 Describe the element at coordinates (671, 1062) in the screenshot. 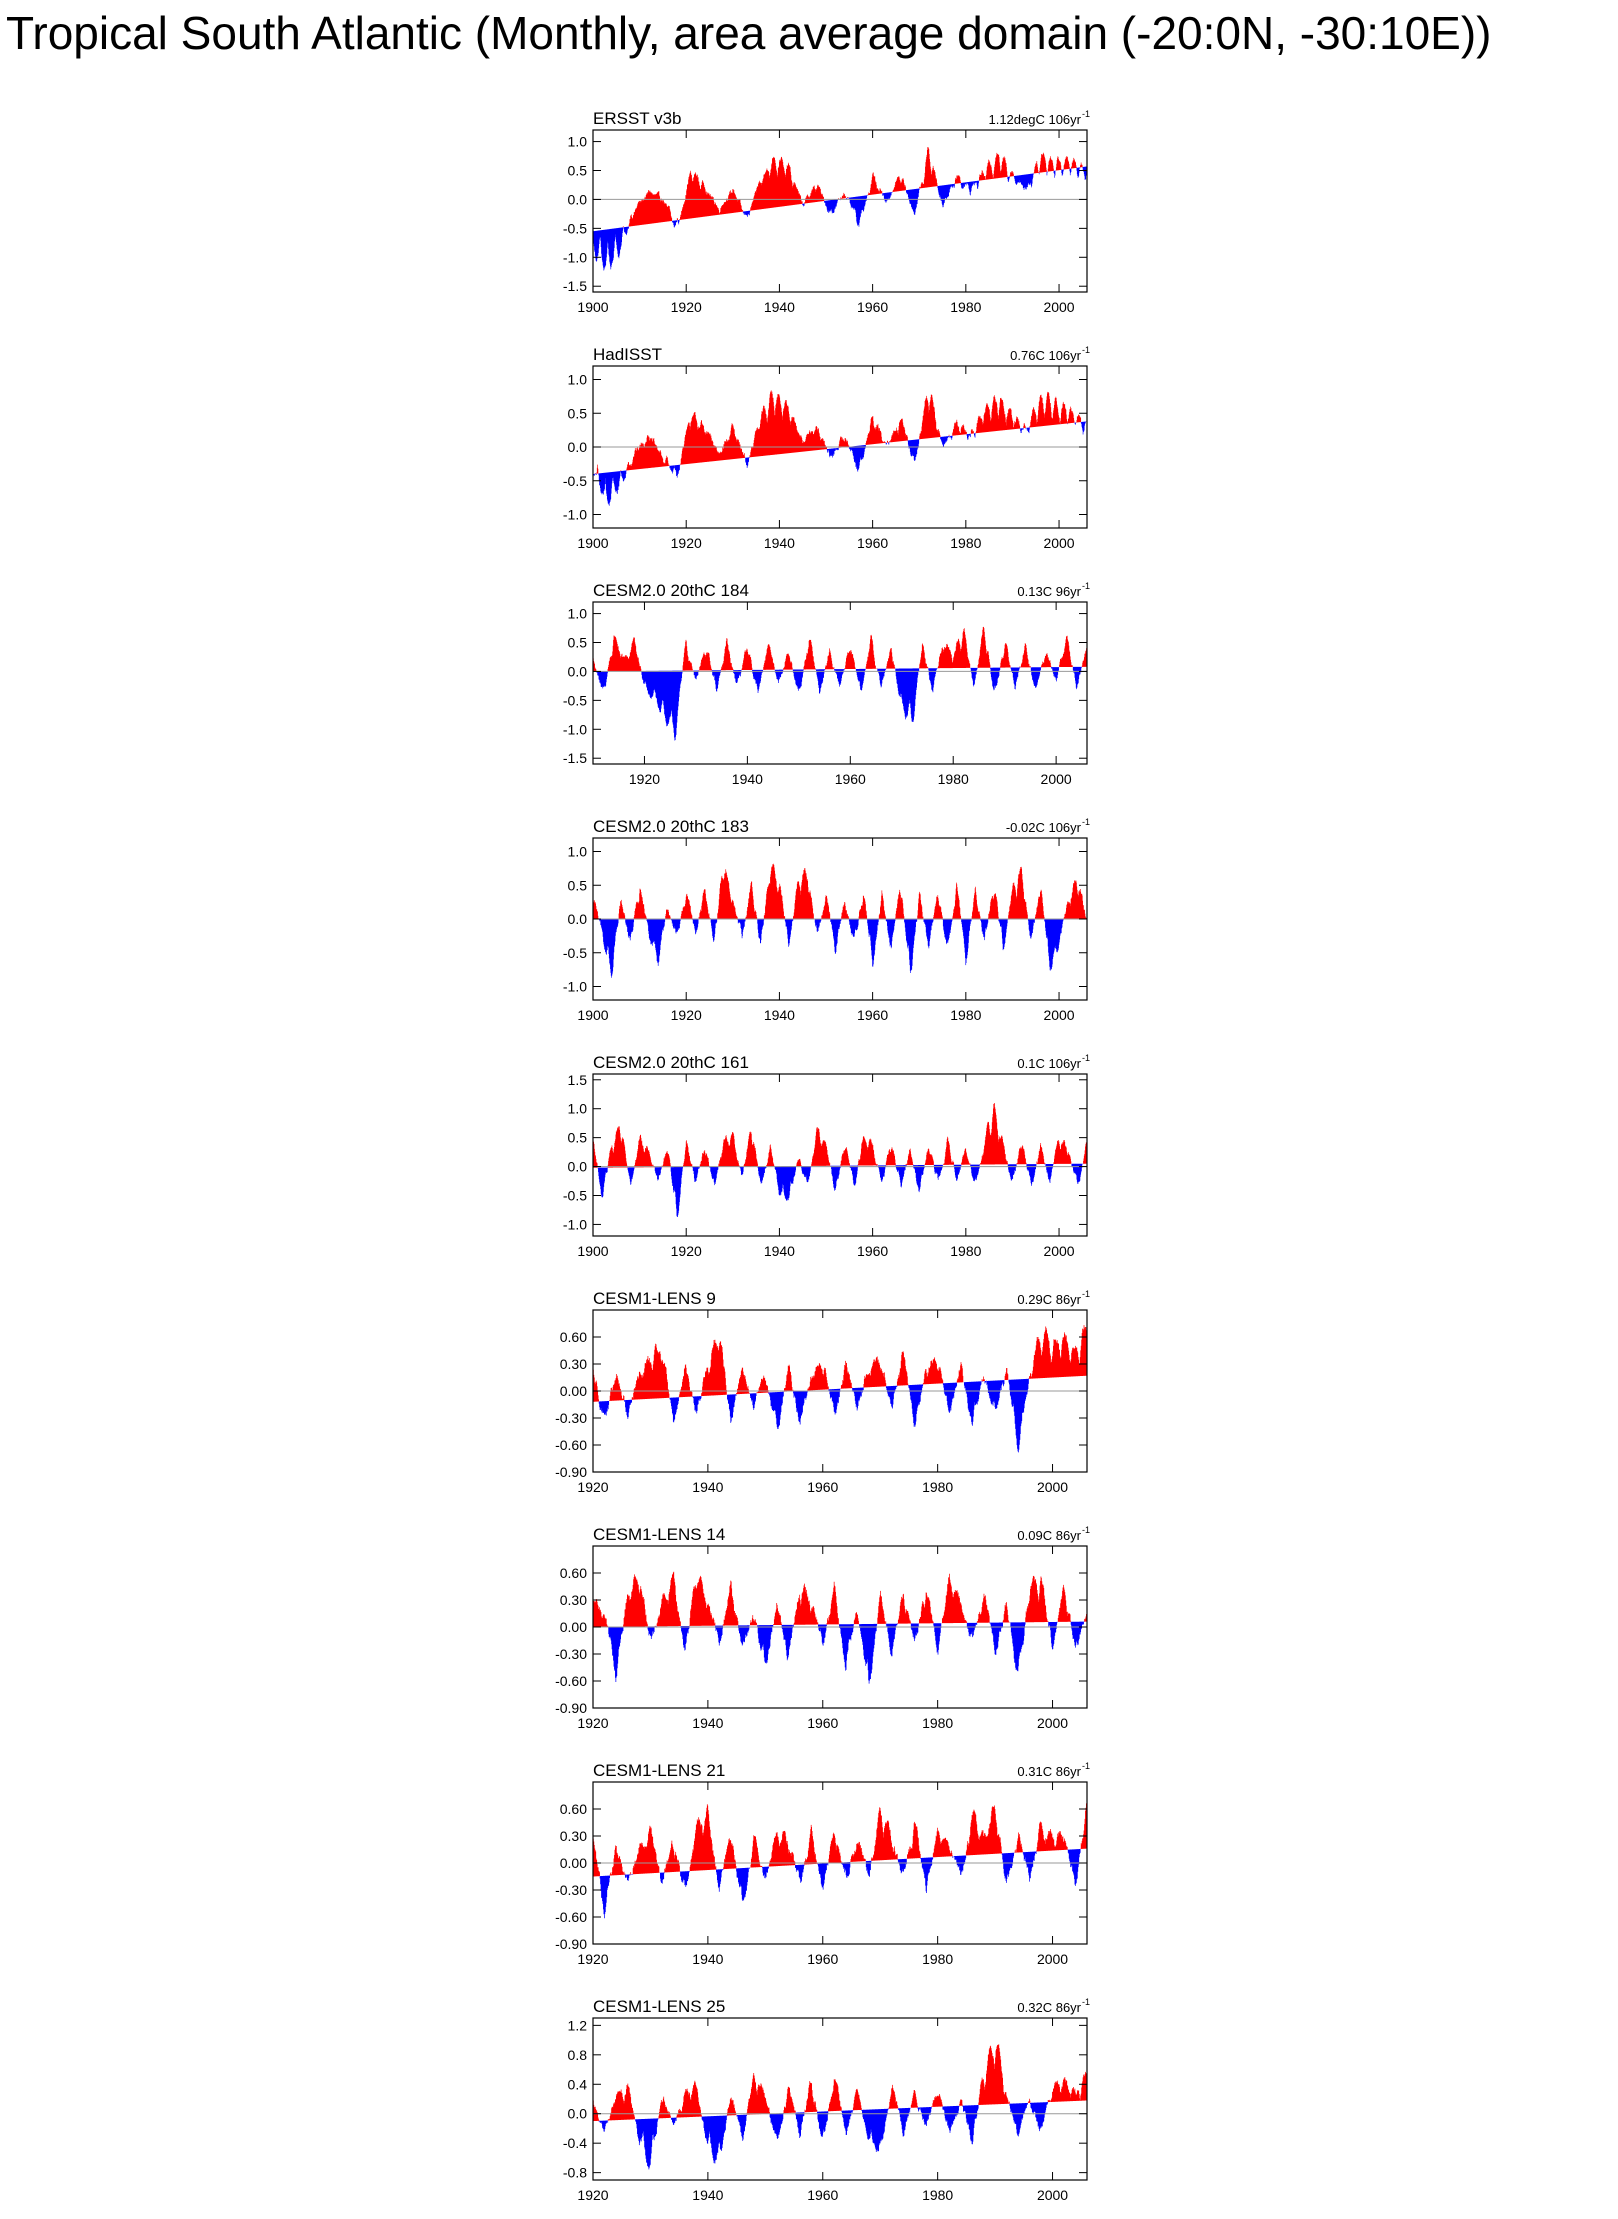

I see `panel-name: CESM2.0 20thC 161` at that location.